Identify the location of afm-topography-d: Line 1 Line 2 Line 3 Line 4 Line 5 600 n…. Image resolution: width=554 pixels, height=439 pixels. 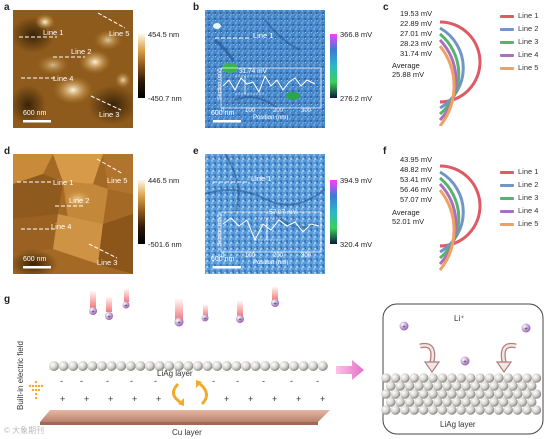
(73, 214).